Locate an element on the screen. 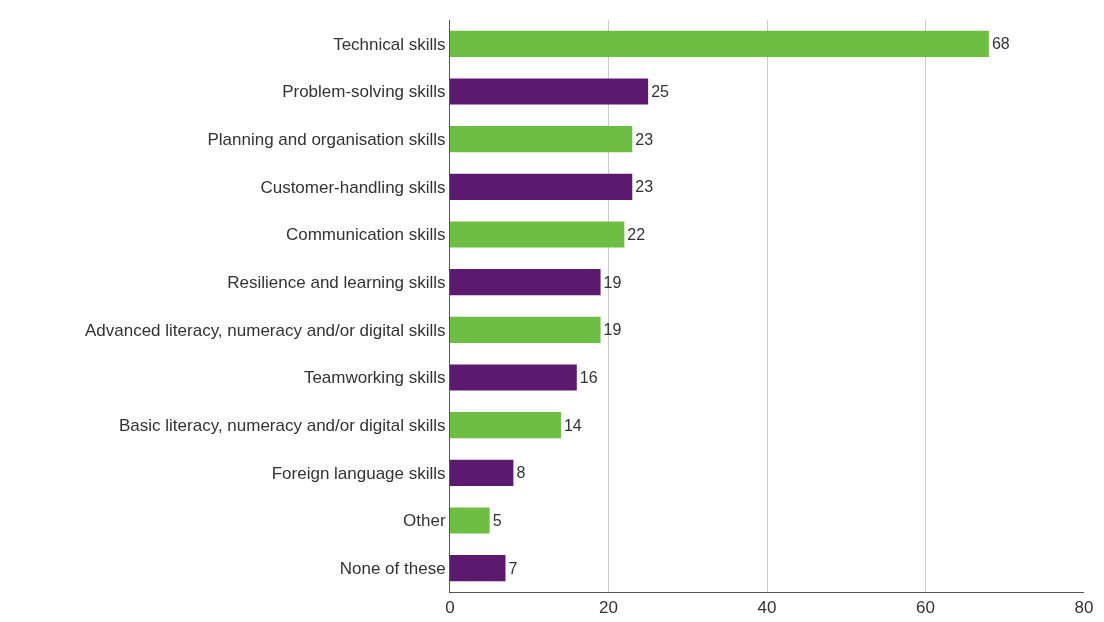  data-label: 16 is located at coordinates (588, 377).